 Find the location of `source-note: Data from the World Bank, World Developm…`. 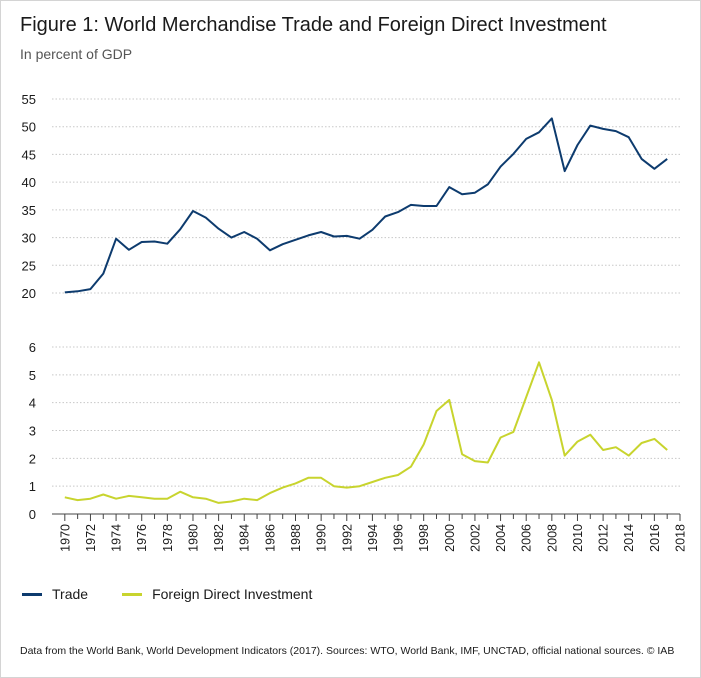

source-note: Data from the World Bank, World Developm… is located at coordinates (347, 651).